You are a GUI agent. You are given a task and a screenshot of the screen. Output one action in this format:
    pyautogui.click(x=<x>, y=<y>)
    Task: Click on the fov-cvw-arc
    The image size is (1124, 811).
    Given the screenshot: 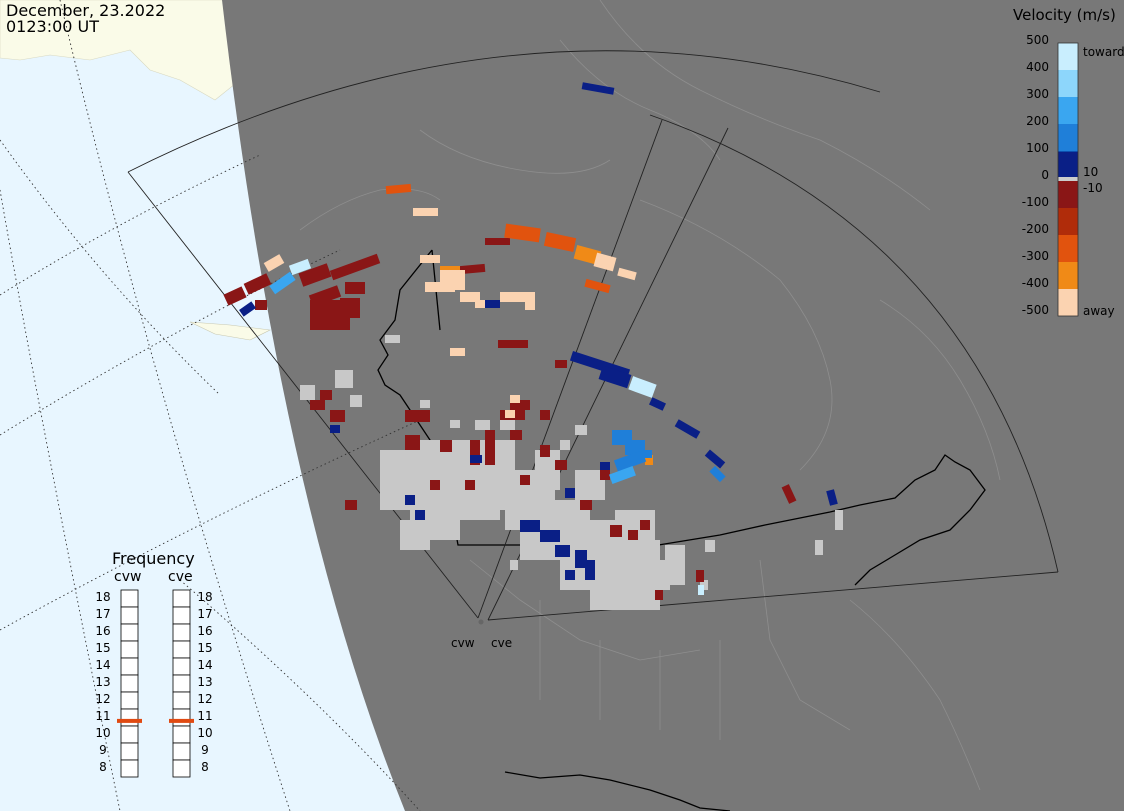 What is the action you would take?
    pyautogui.click(x=504, y=111)
    